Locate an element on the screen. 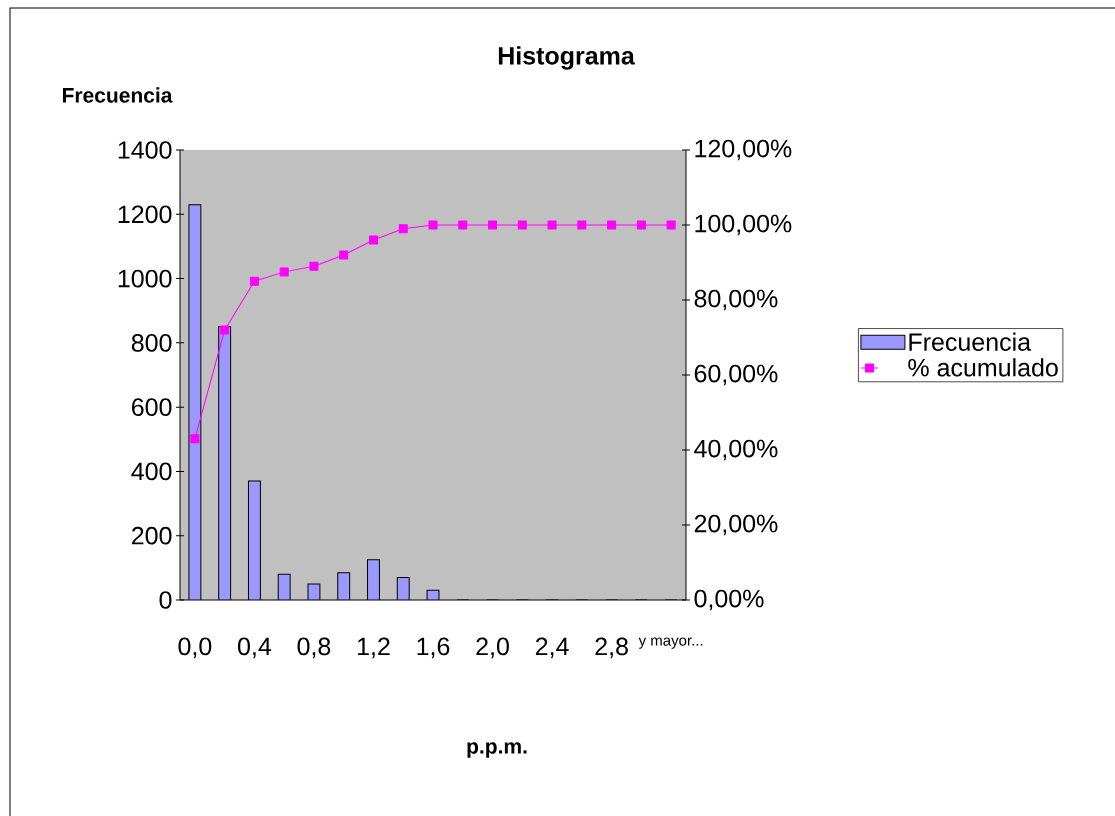 The width and height of the screenshot is (1115, 816). x-tick-label: 1,6 is located at coordinates (433, 648).